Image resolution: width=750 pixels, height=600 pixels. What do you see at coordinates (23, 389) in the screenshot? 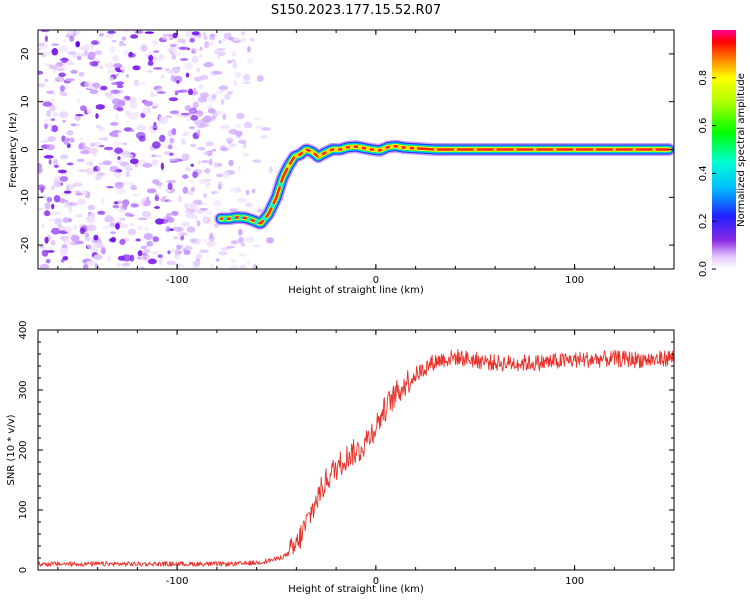
I see `y-tick-label: 300` at bounding box center [23, 389].